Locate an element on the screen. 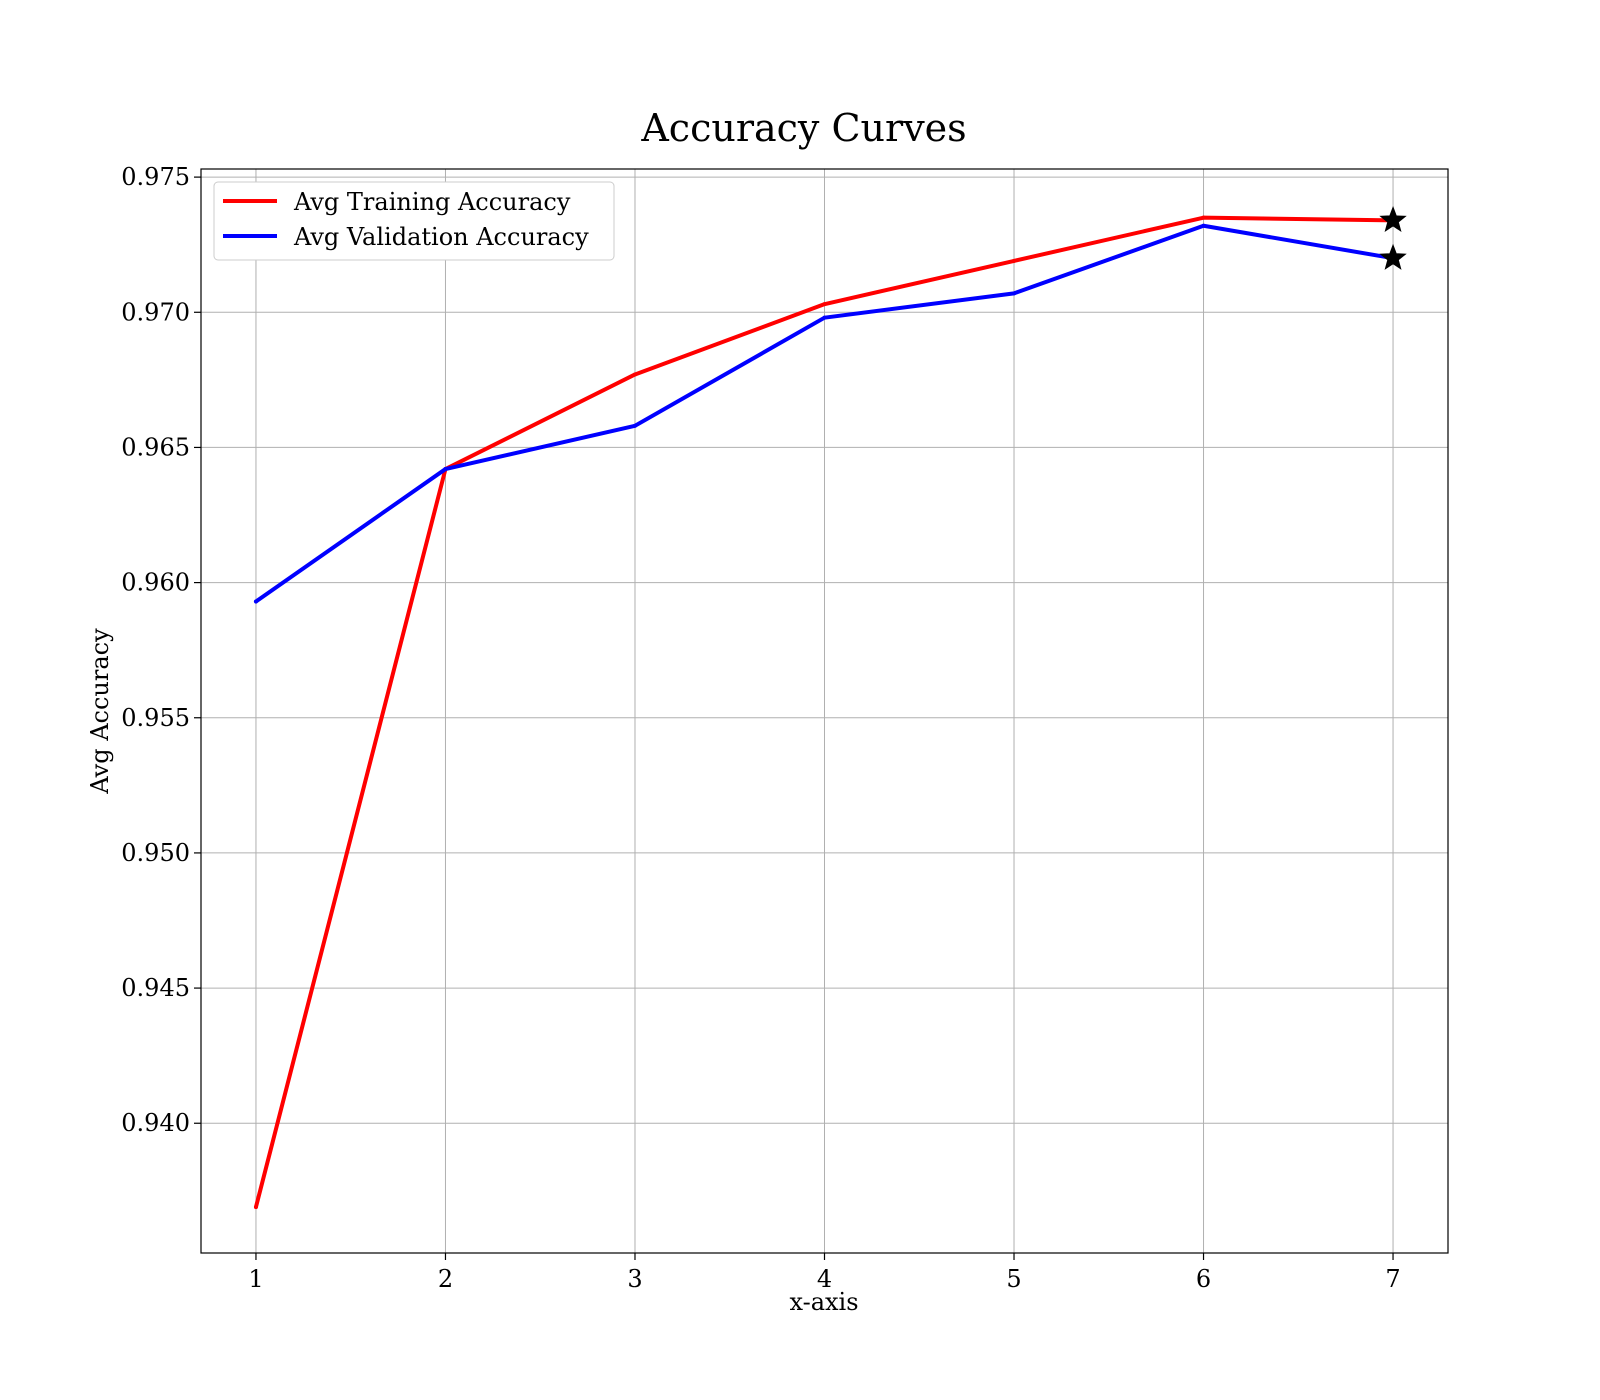 This screenshot has width=1600, height=1400. x-tick-label: 2 is located at coordinates (445, 1279).